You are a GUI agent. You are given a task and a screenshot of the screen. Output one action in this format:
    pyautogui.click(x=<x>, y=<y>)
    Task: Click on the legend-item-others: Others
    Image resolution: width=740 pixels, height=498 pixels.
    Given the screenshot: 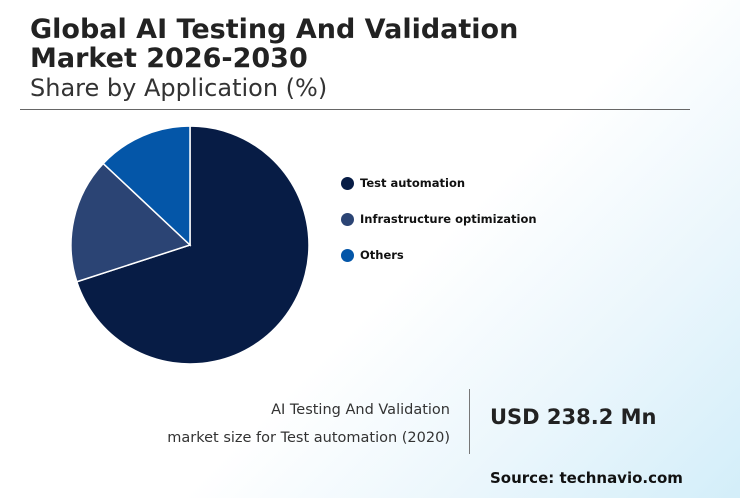 What is the action you would take?
    pyautogui.click(x=372, y=255)
    